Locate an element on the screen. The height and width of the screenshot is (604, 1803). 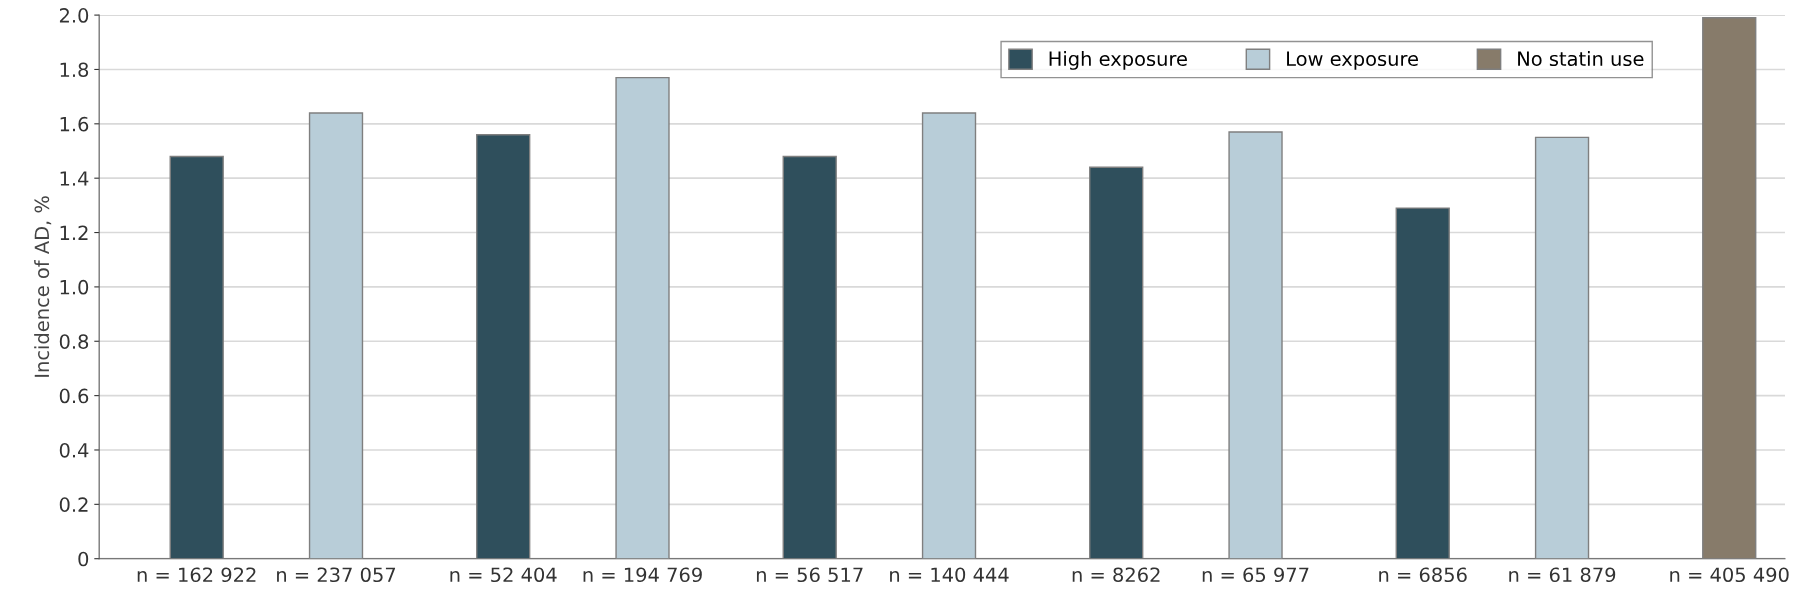
x-tick-label: n = 6856 is located at coordinates (1423, 575).